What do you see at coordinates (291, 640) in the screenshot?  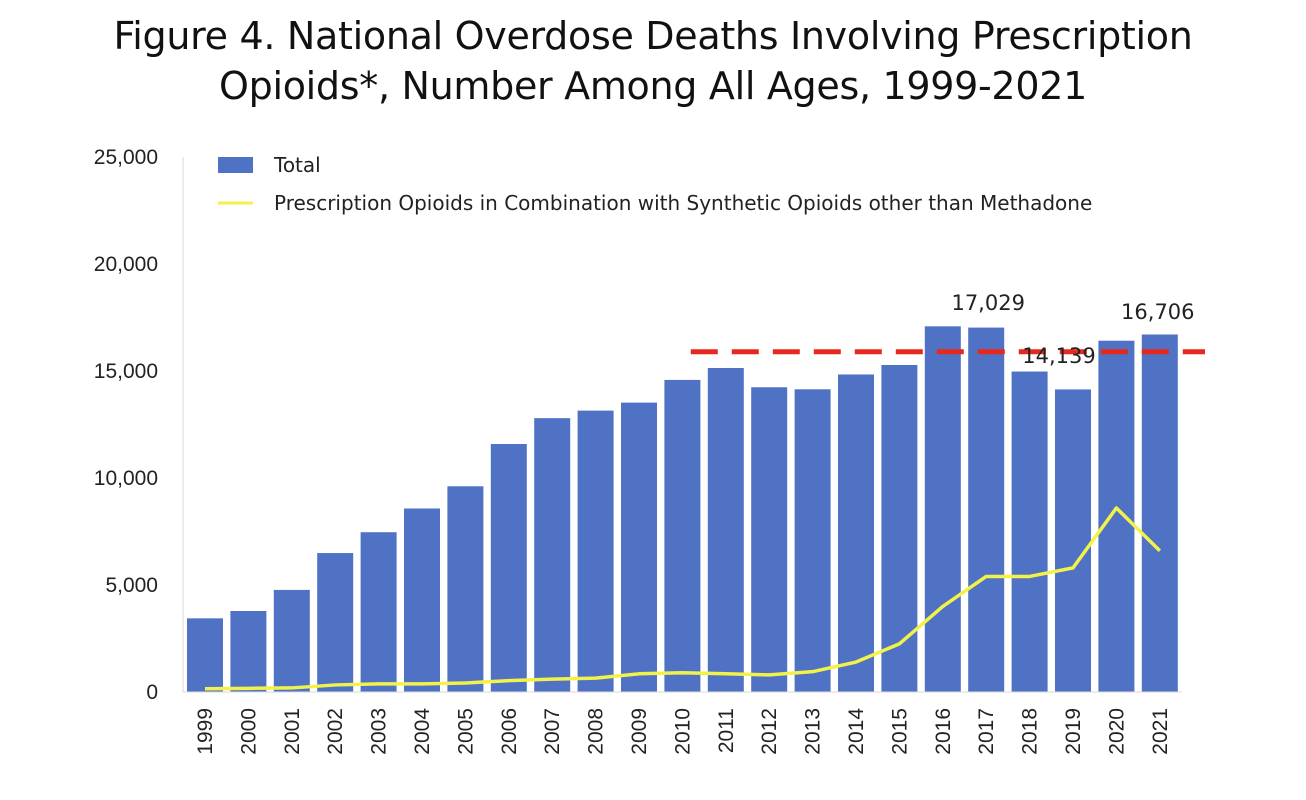 I see `bar-2001` at bounding box center [291, 640].